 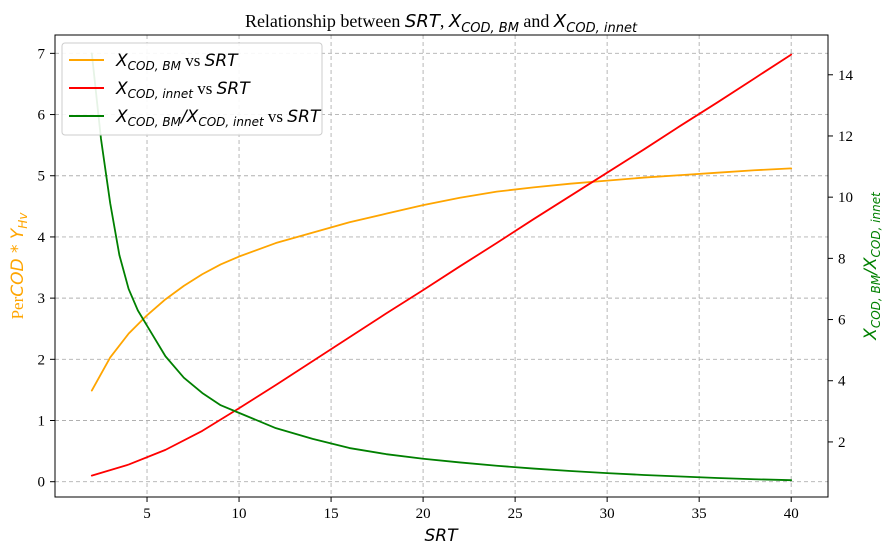 I want to click on left-y-tick-label-0: 0, so click(x=42, y=483).